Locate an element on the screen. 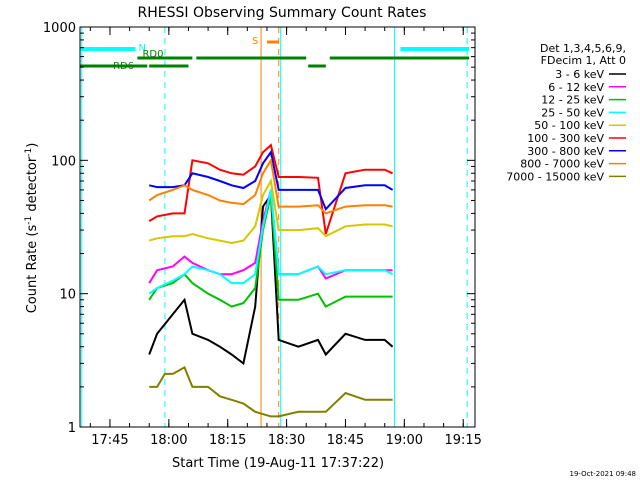  y-axis-label-end: ) is located at coordinates (32, 145).